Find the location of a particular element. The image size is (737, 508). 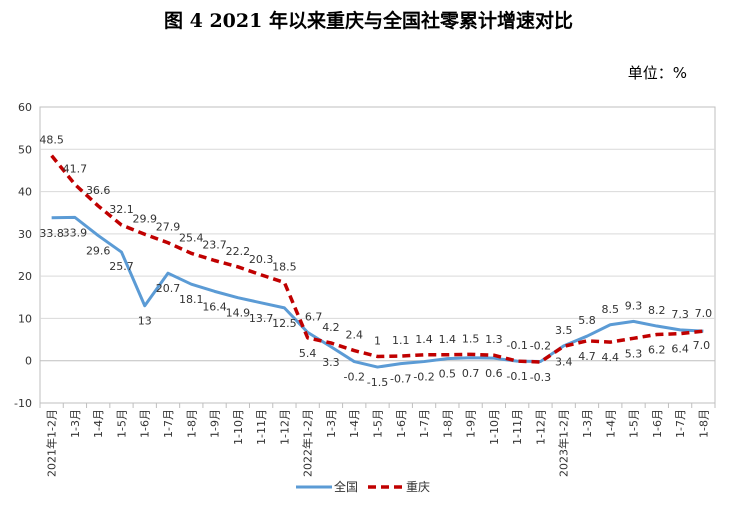

national-data-label: 3.5 is located at coordinates (564, 330).